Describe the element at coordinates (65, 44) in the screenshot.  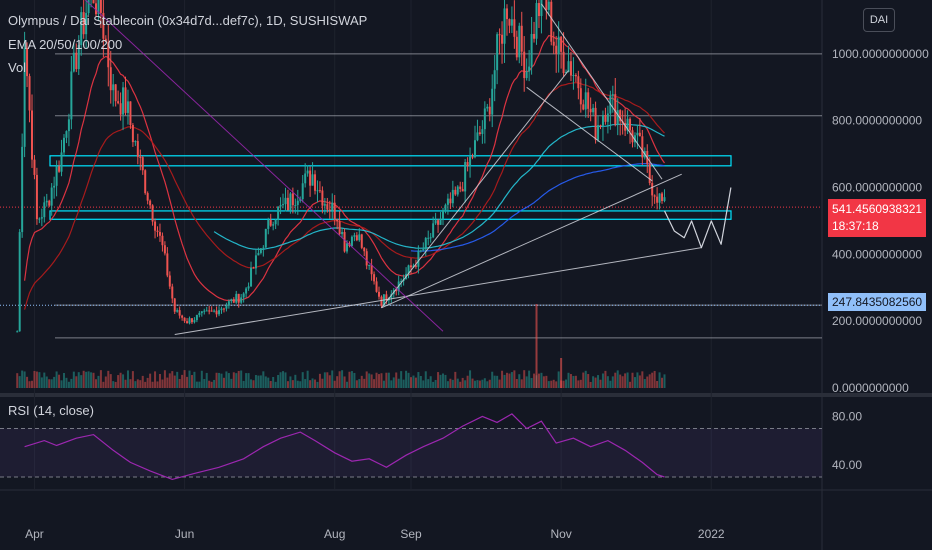
I see `ema-legend: EMA 20/50/100/200` at that location.